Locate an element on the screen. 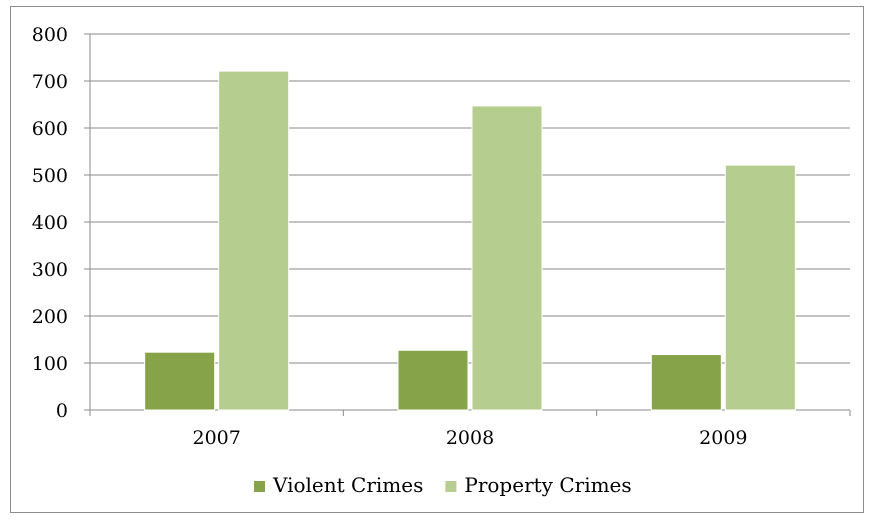  bar-violent-crimes-2007 is located at coordinates (180, 381).